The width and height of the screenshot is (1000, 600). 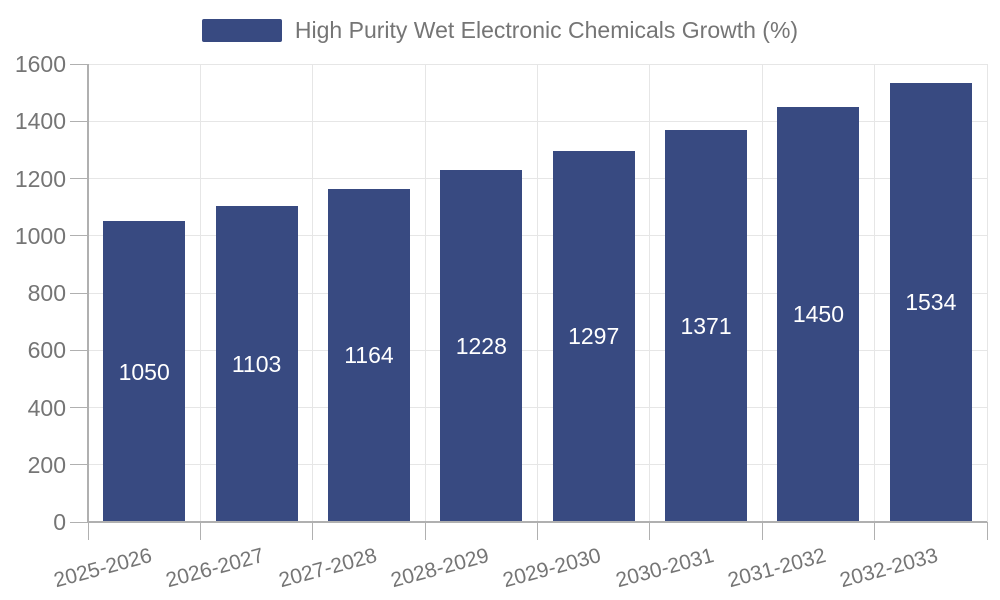 What do you see at coordinates (40, 178) in the screenshot?
I see `y-axis-label-1200: 1200` at bounding box center [40, 178].